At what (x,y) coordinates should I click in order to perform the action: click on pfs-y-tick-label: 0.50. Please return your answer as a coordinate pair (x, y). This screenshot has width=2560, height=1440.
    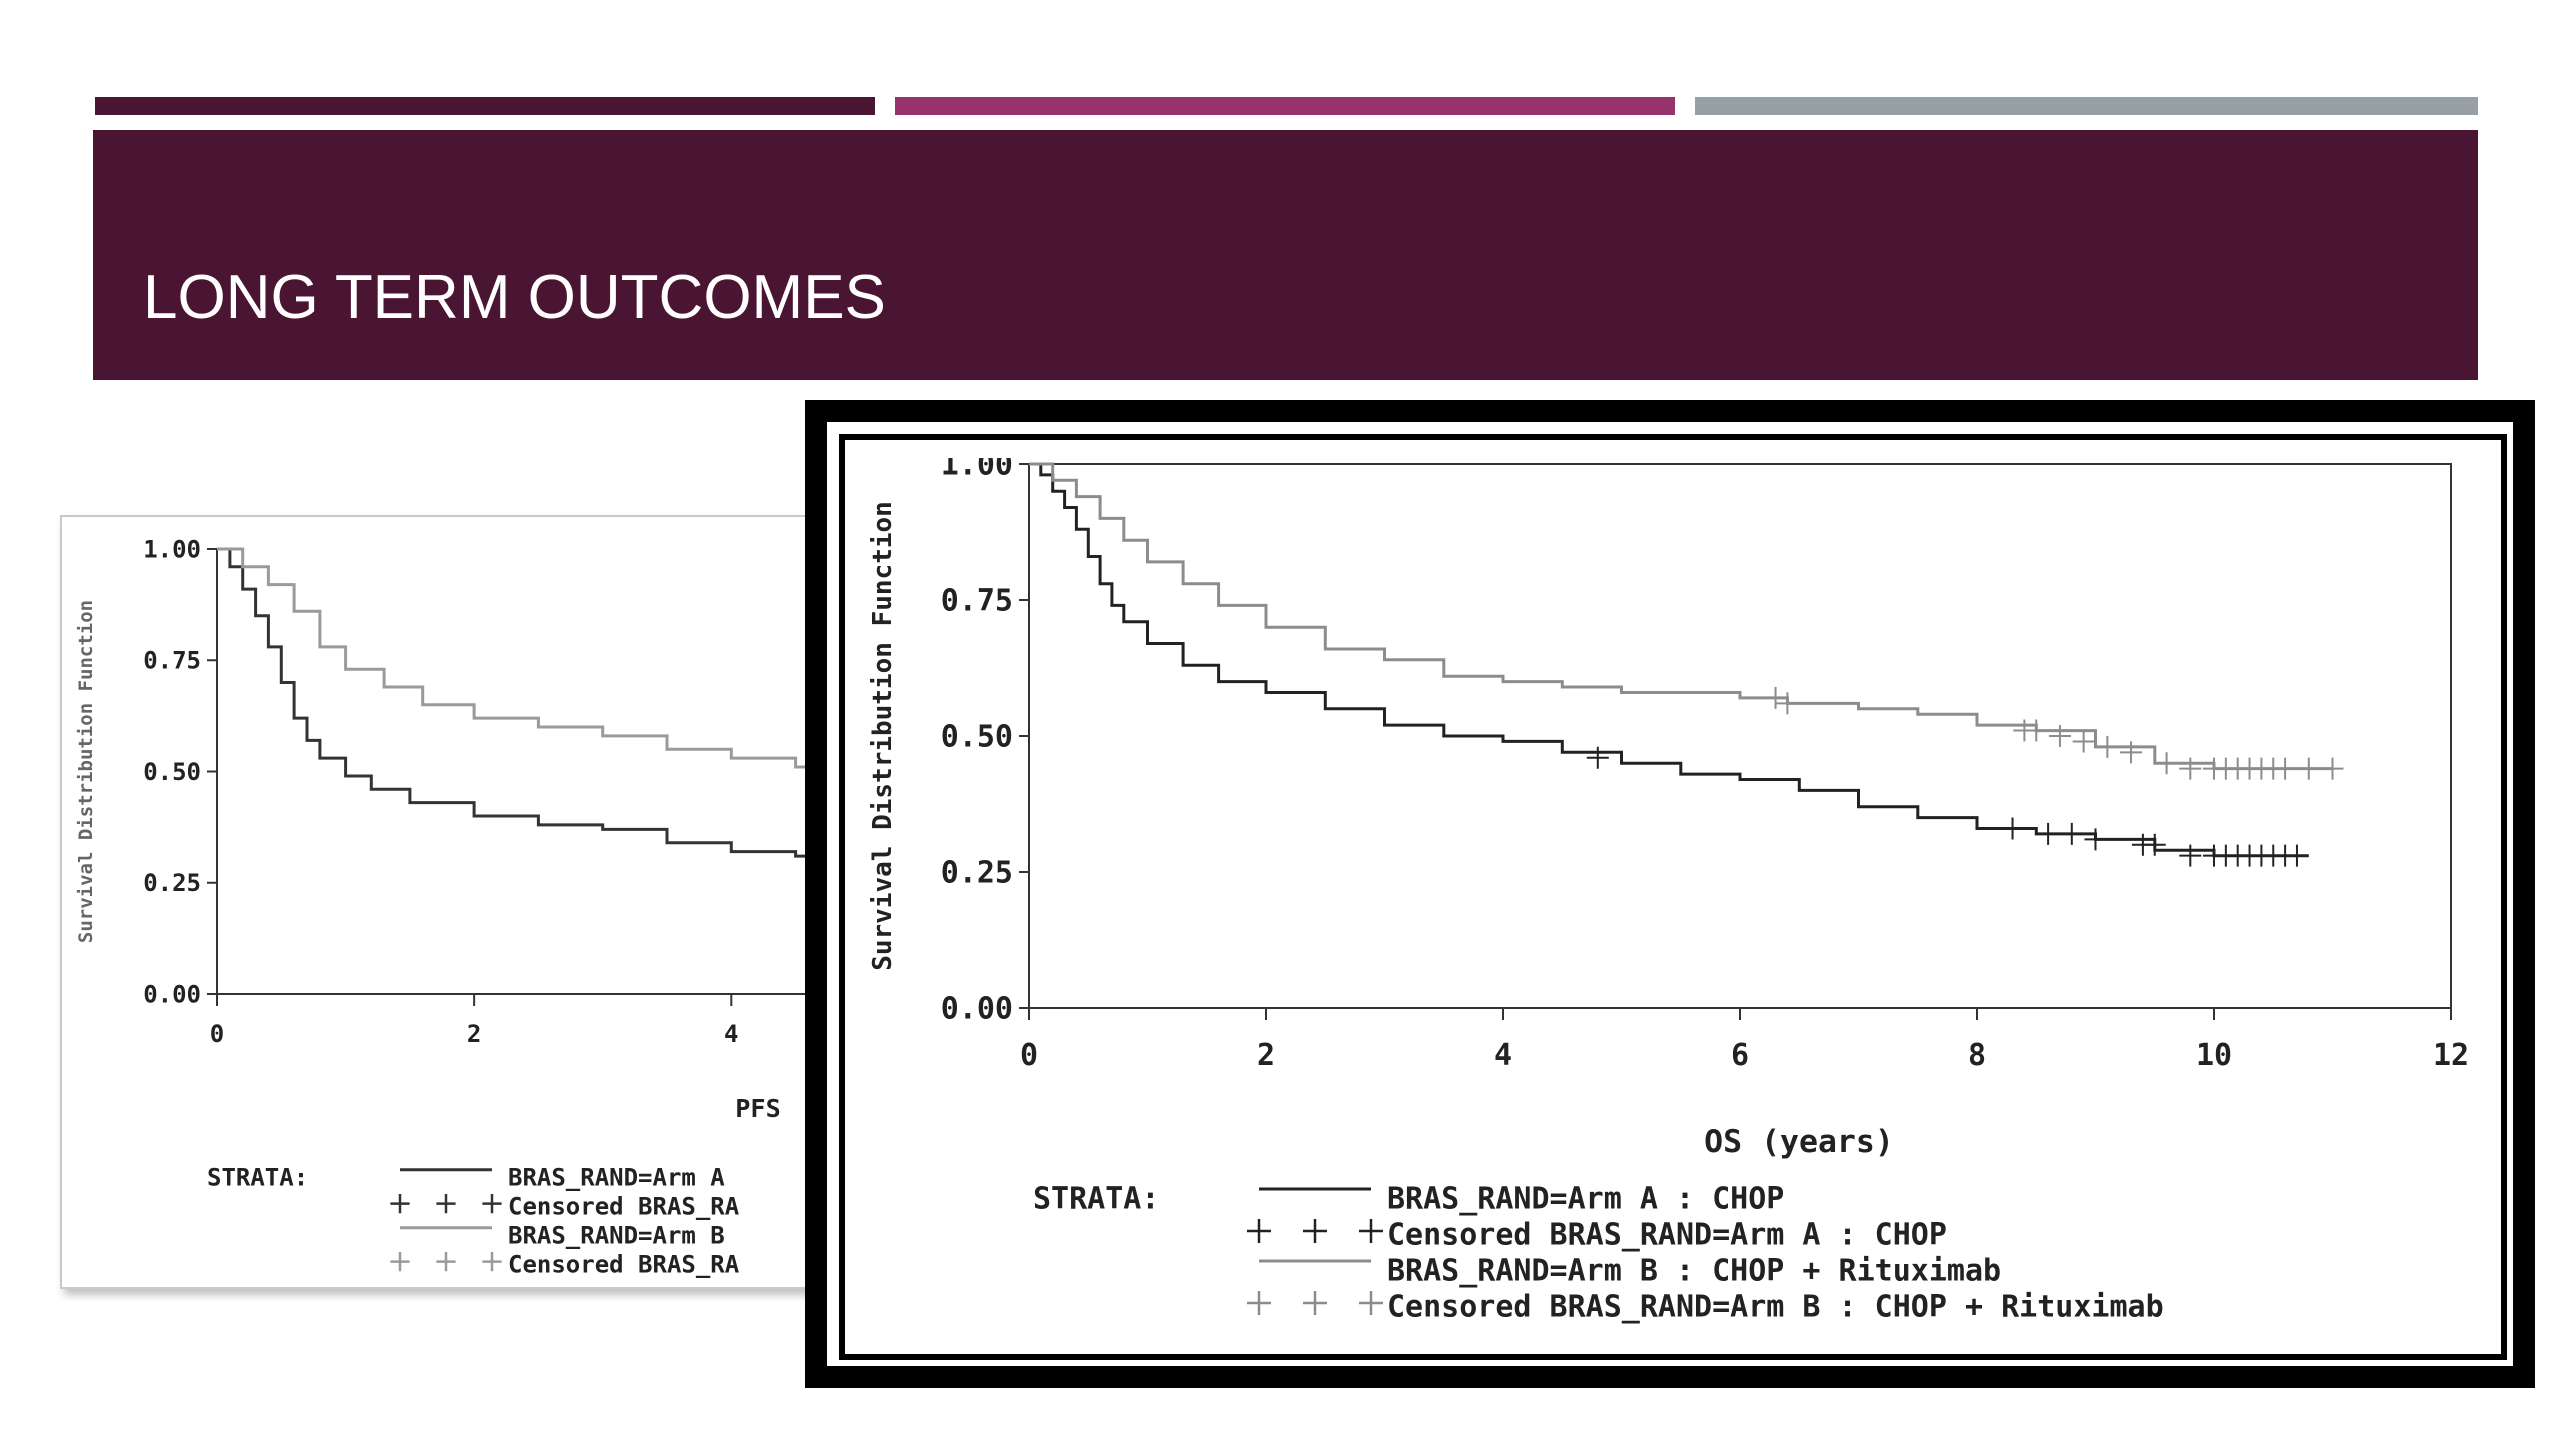
    Looking at the image, I should click on (172, 772).